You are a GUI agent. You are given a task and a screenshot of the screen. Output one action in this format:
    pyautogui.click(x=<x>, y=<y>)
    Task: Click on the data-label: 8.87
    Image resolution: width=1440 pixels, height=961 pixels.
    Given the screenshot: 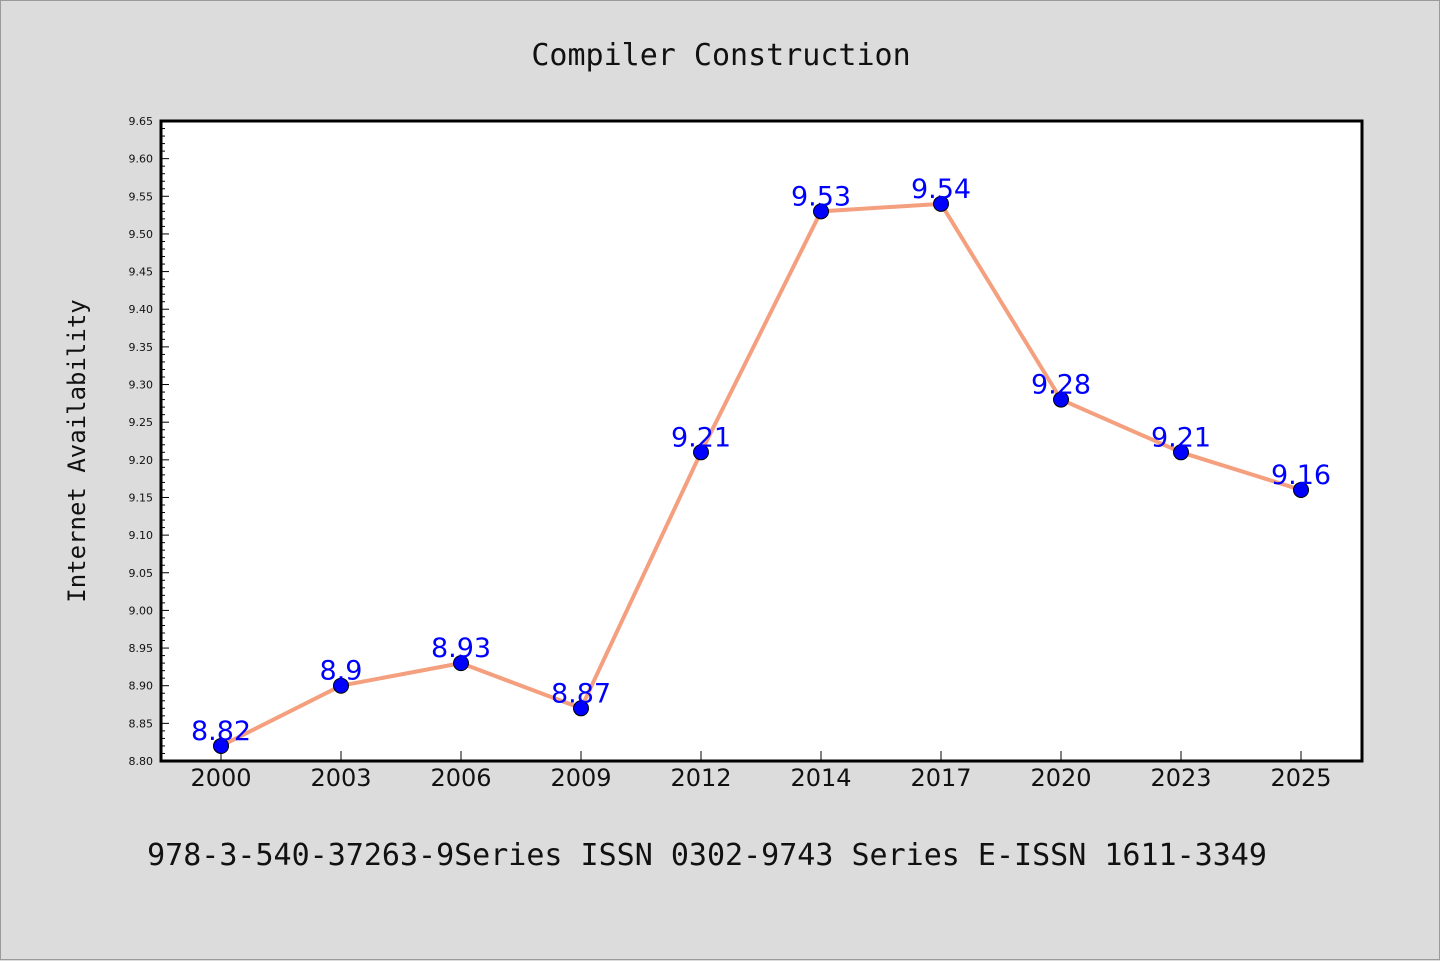 What is the action you would take?
    pyautogui.click(x=581, y=693)
    